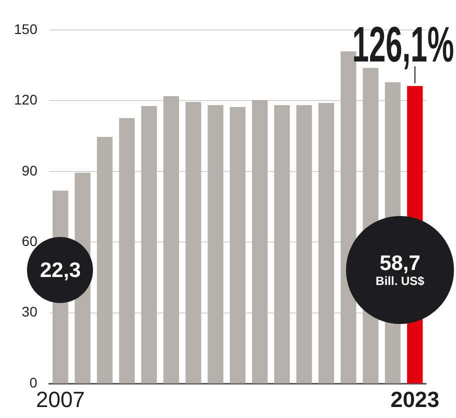 The width and height of the screenshot is (456, 418). Describe the element at coordinates (26, 100) in the screenshot. I see `y-tick-label: 120` at that location.